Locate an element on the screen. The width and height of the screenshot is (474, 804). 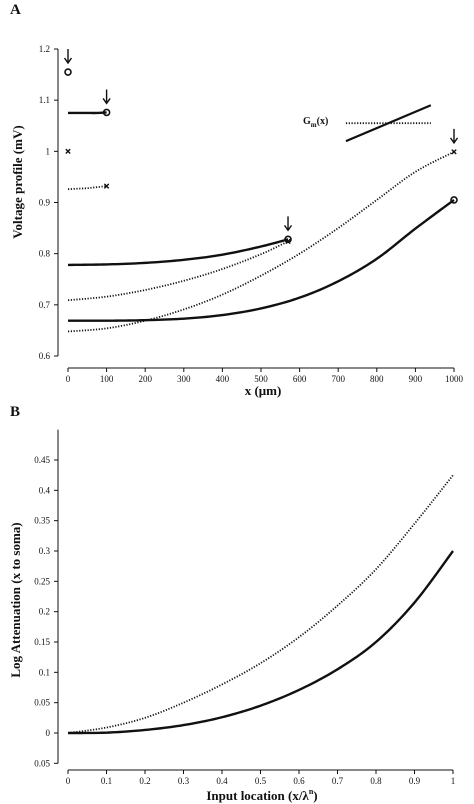
panel-a-x-tick-label: 700 is located at coordinates (338, 379).